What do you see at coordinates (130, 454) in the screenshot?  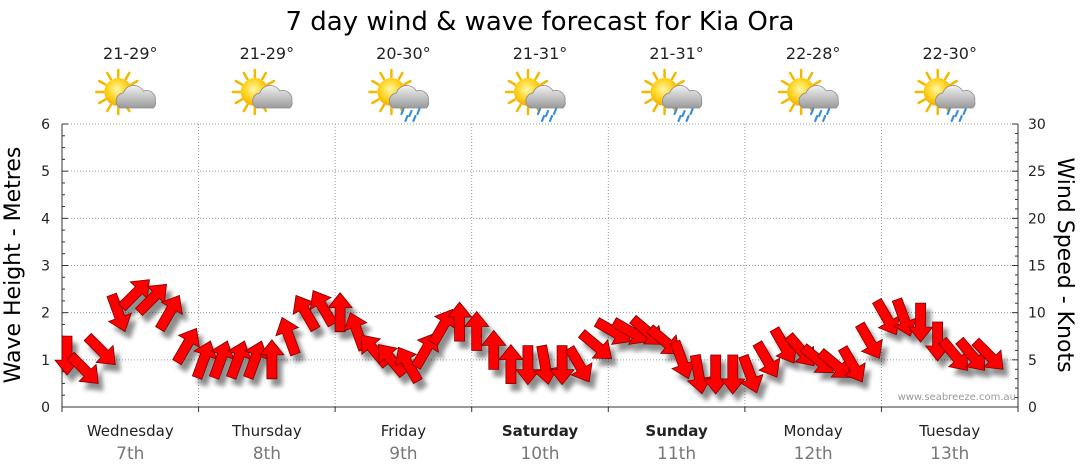 I see `day-date: 7th` at bounding box center [130, 454].